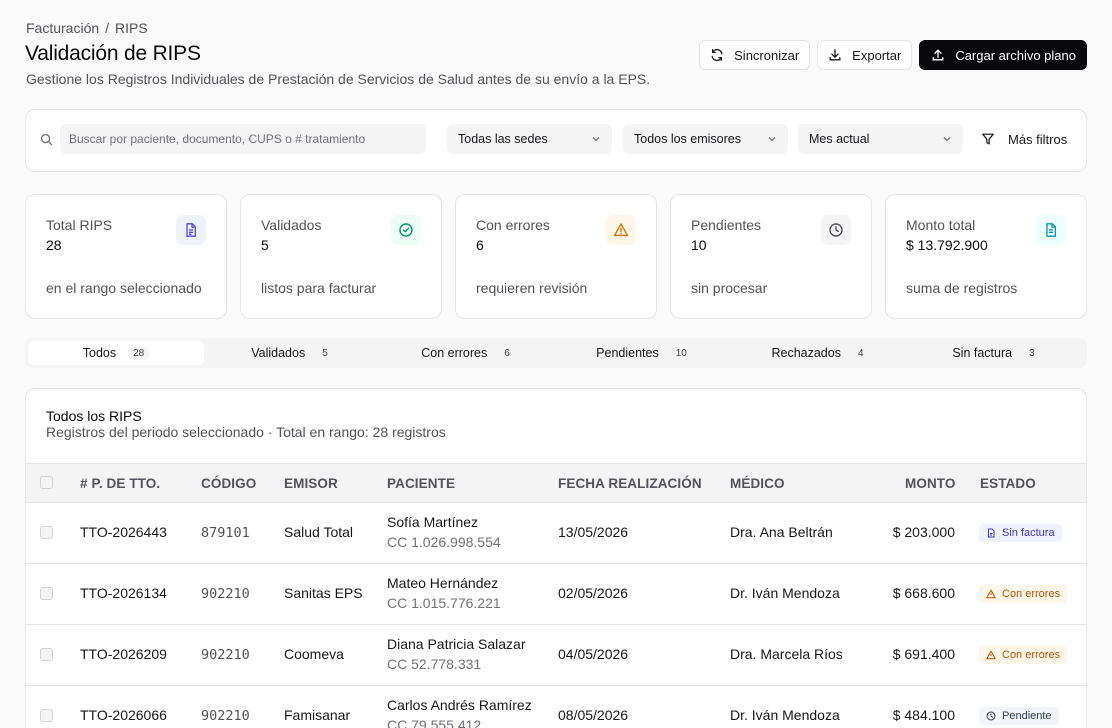  What do you see at coordinates (291, 225) in the screenshot?
I see `stat-label: Validados` at bounding box center [291, 225].